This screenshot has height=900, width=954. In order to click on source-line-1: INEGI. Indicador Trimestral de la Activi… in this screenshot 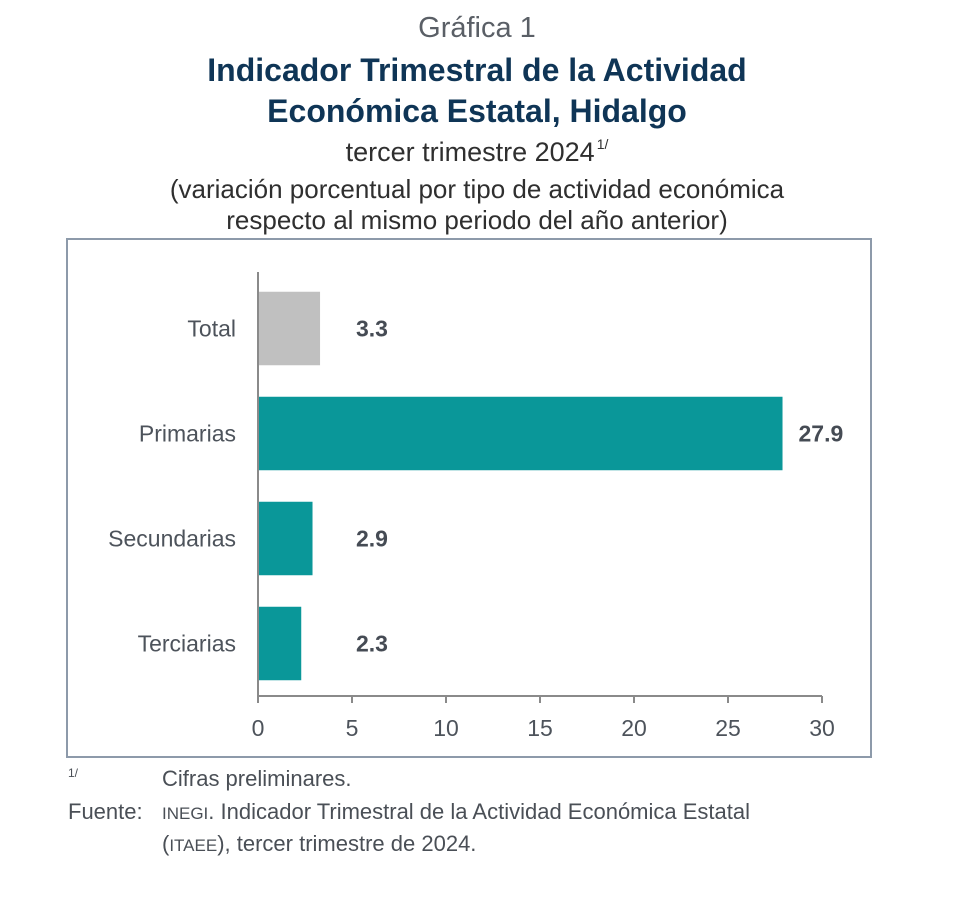, I will do `click(456, 812)`.